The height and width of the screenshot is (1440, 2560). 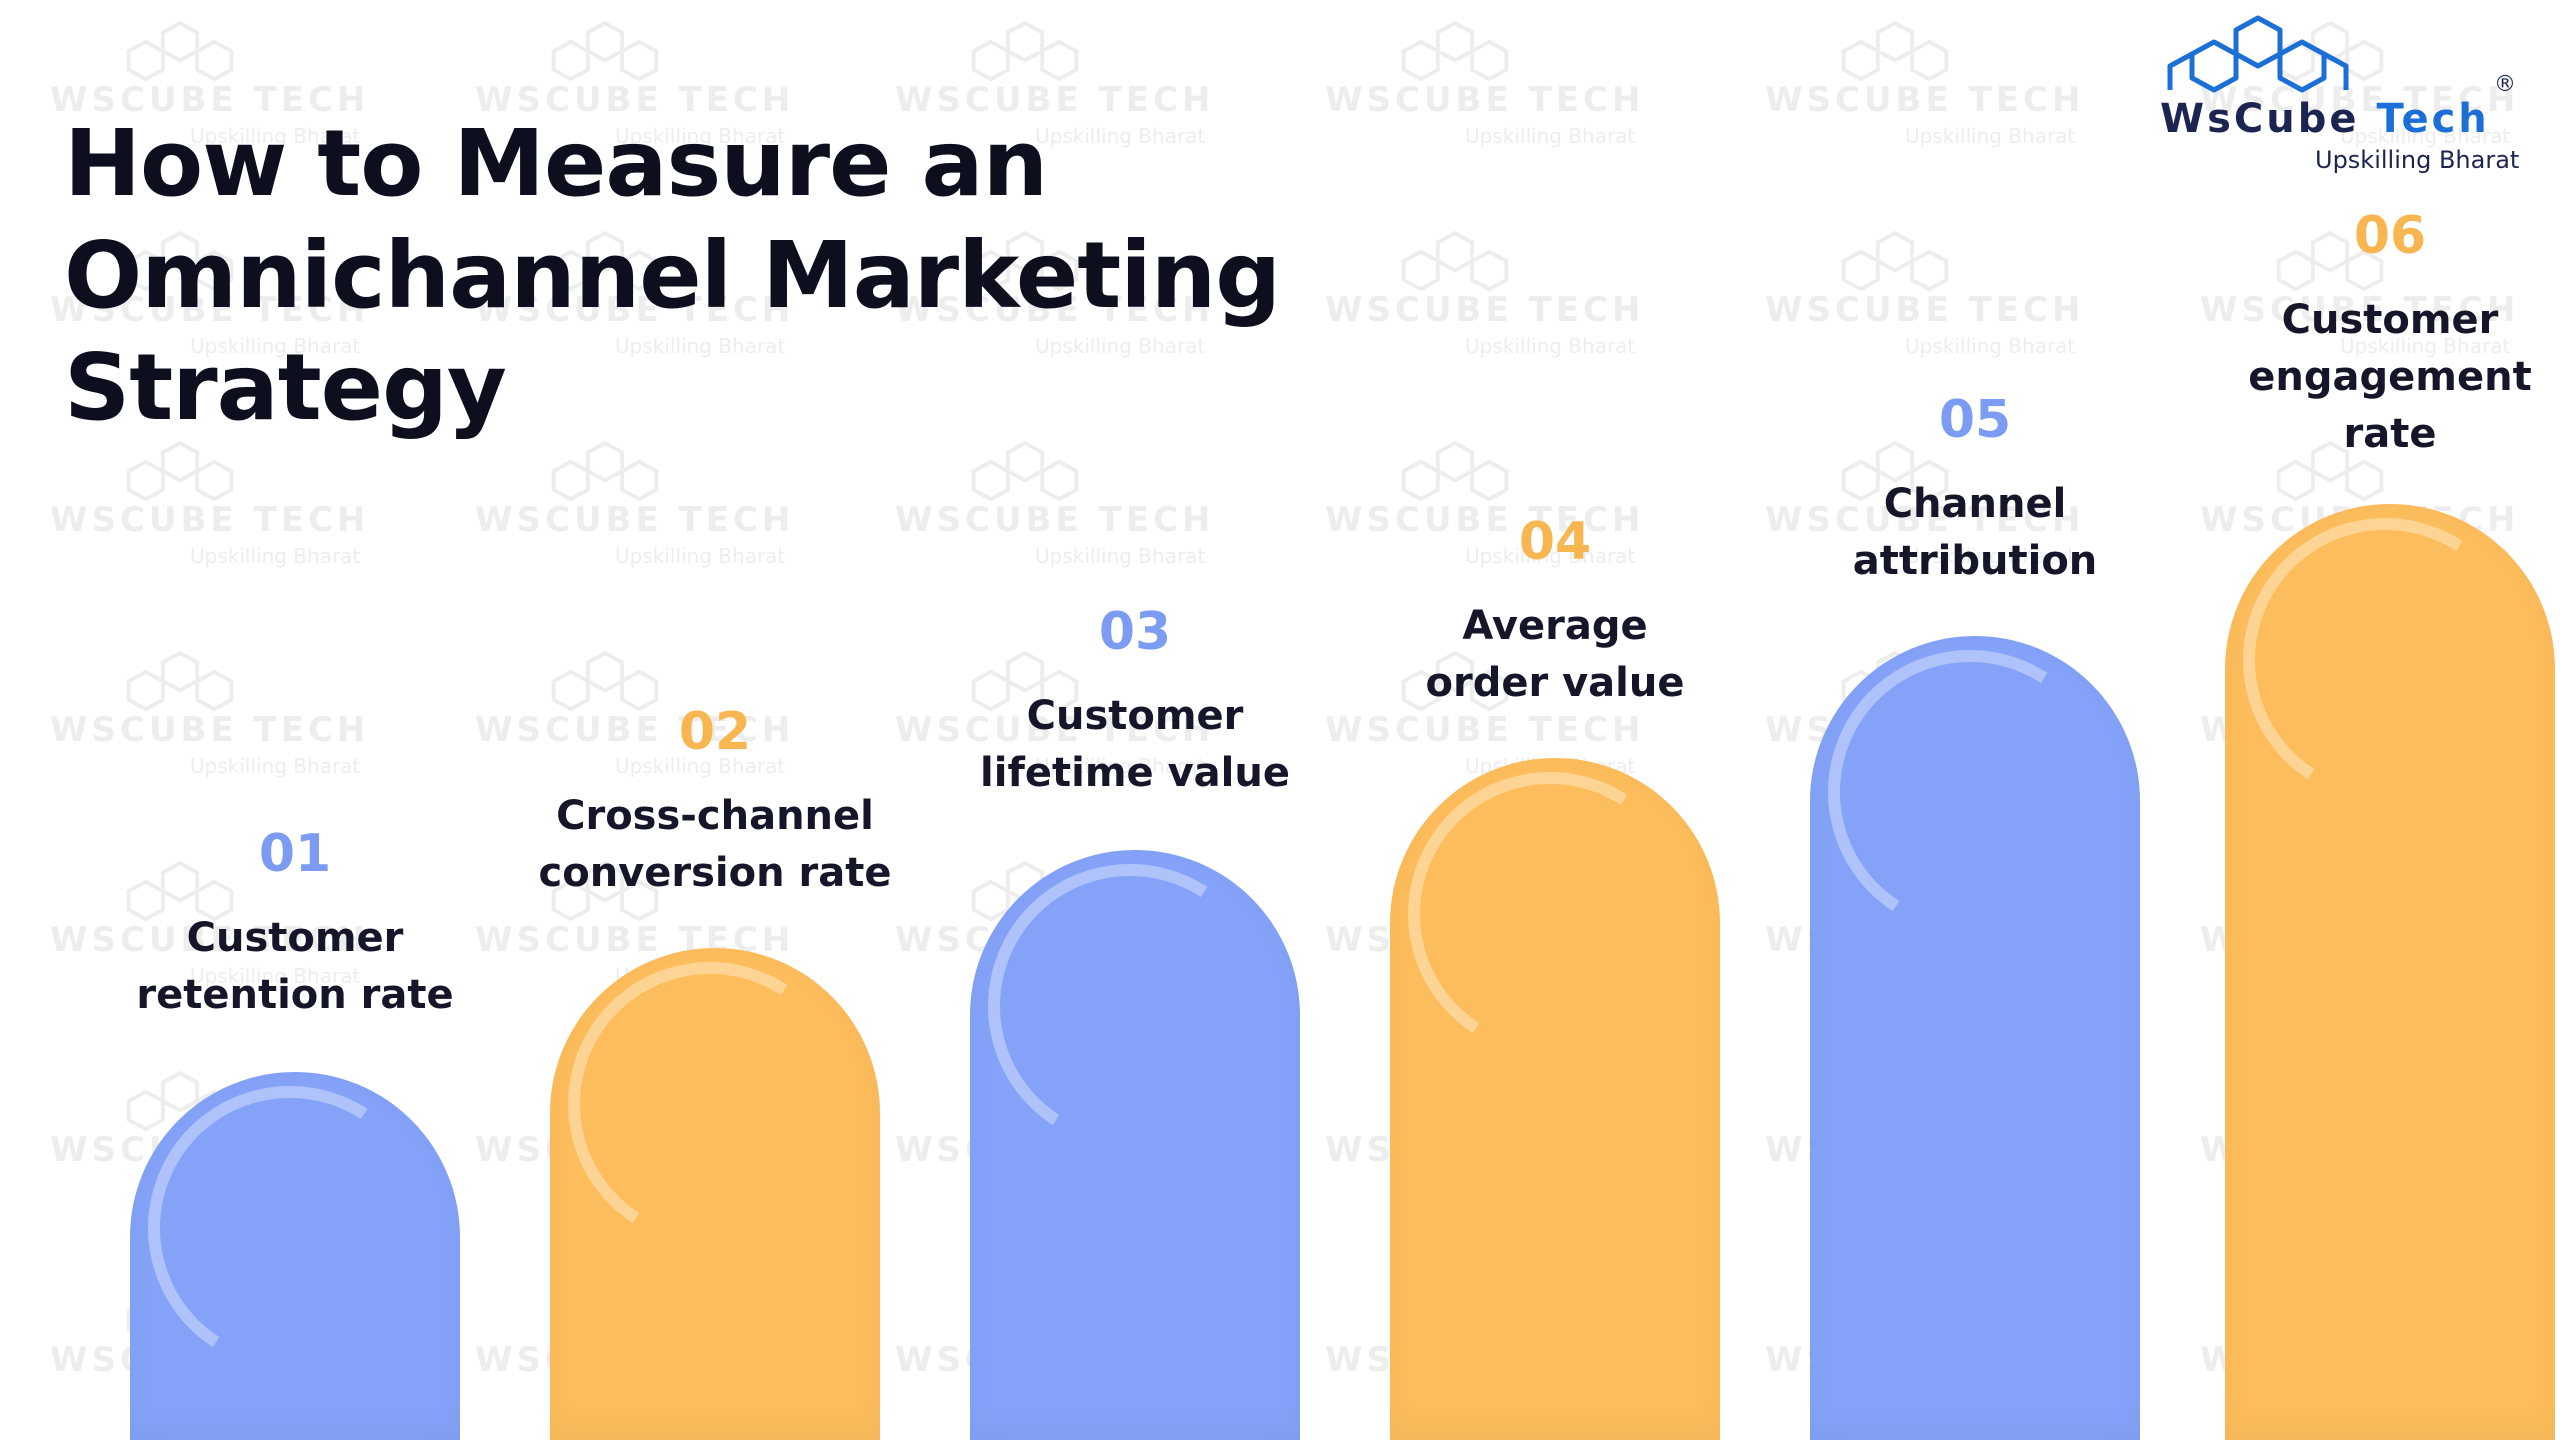 I want to click on title-line-3: Strategy, so click(x=285, y=387).